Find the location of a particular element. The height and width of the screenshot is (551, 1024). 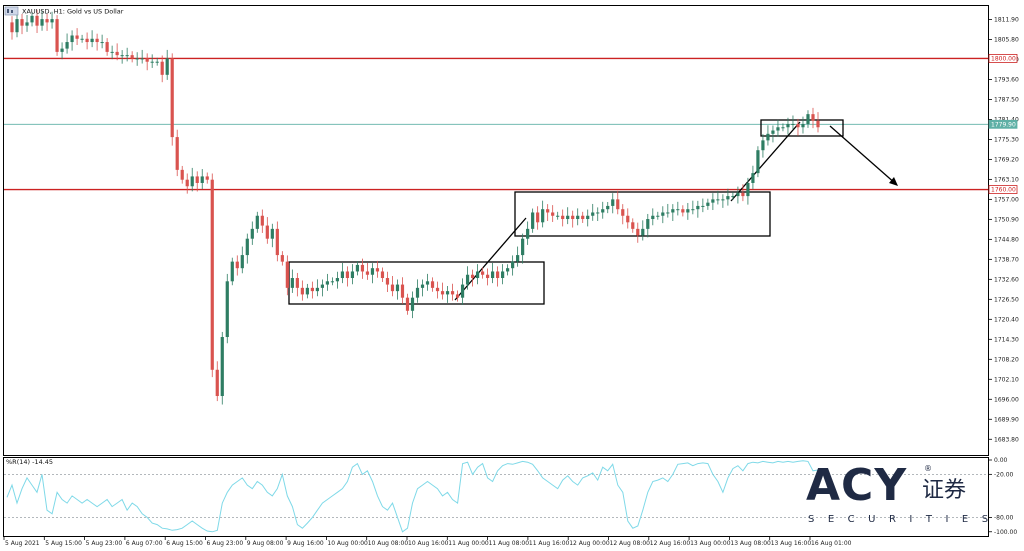

price-tick-label: 1793.60 is located at coordinates (1006, 79).